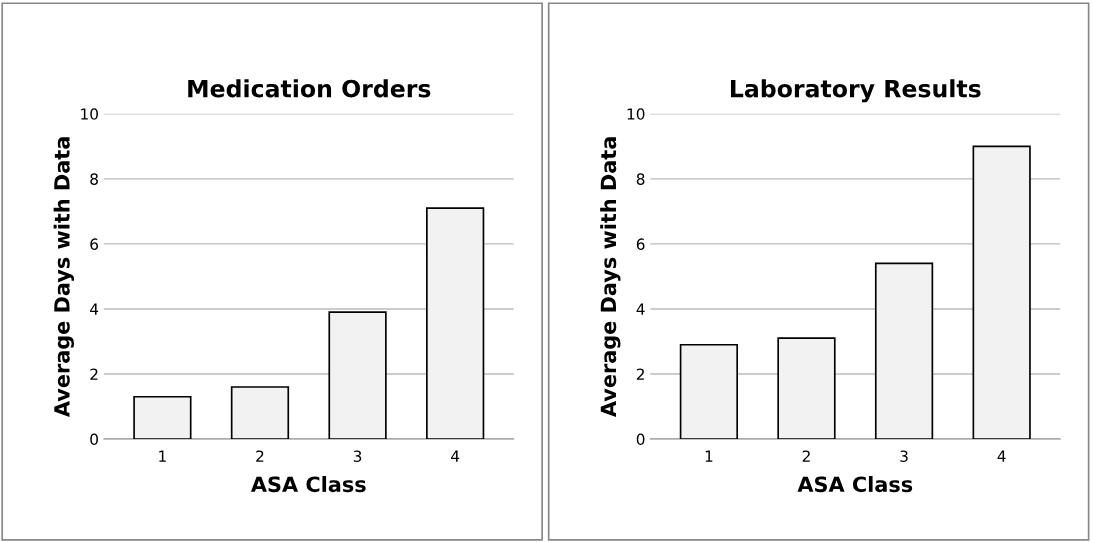 This screenshot has width=1093, height=542. Describe the element at coordinates (855, 91) in the screenshot. I see `chart-title: Laboratory Results` at that location.